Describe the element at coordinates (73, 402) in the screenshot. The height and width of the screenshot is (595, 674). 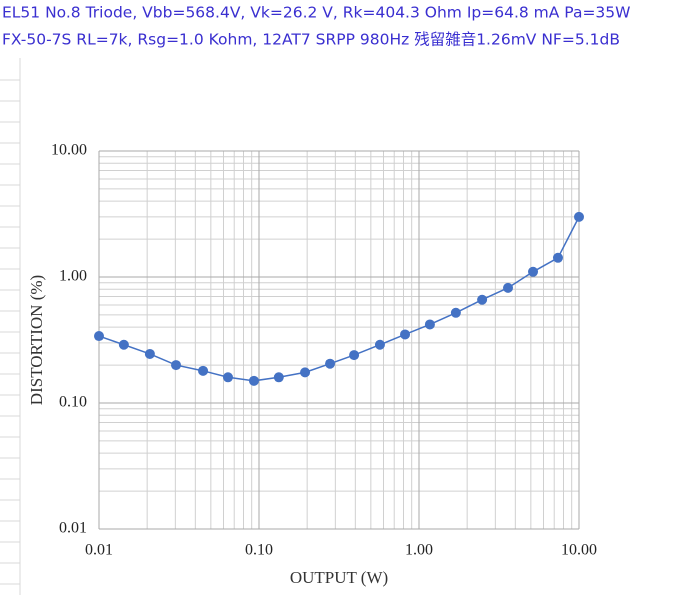
I see `y-tick-label: 0.10` at that location.